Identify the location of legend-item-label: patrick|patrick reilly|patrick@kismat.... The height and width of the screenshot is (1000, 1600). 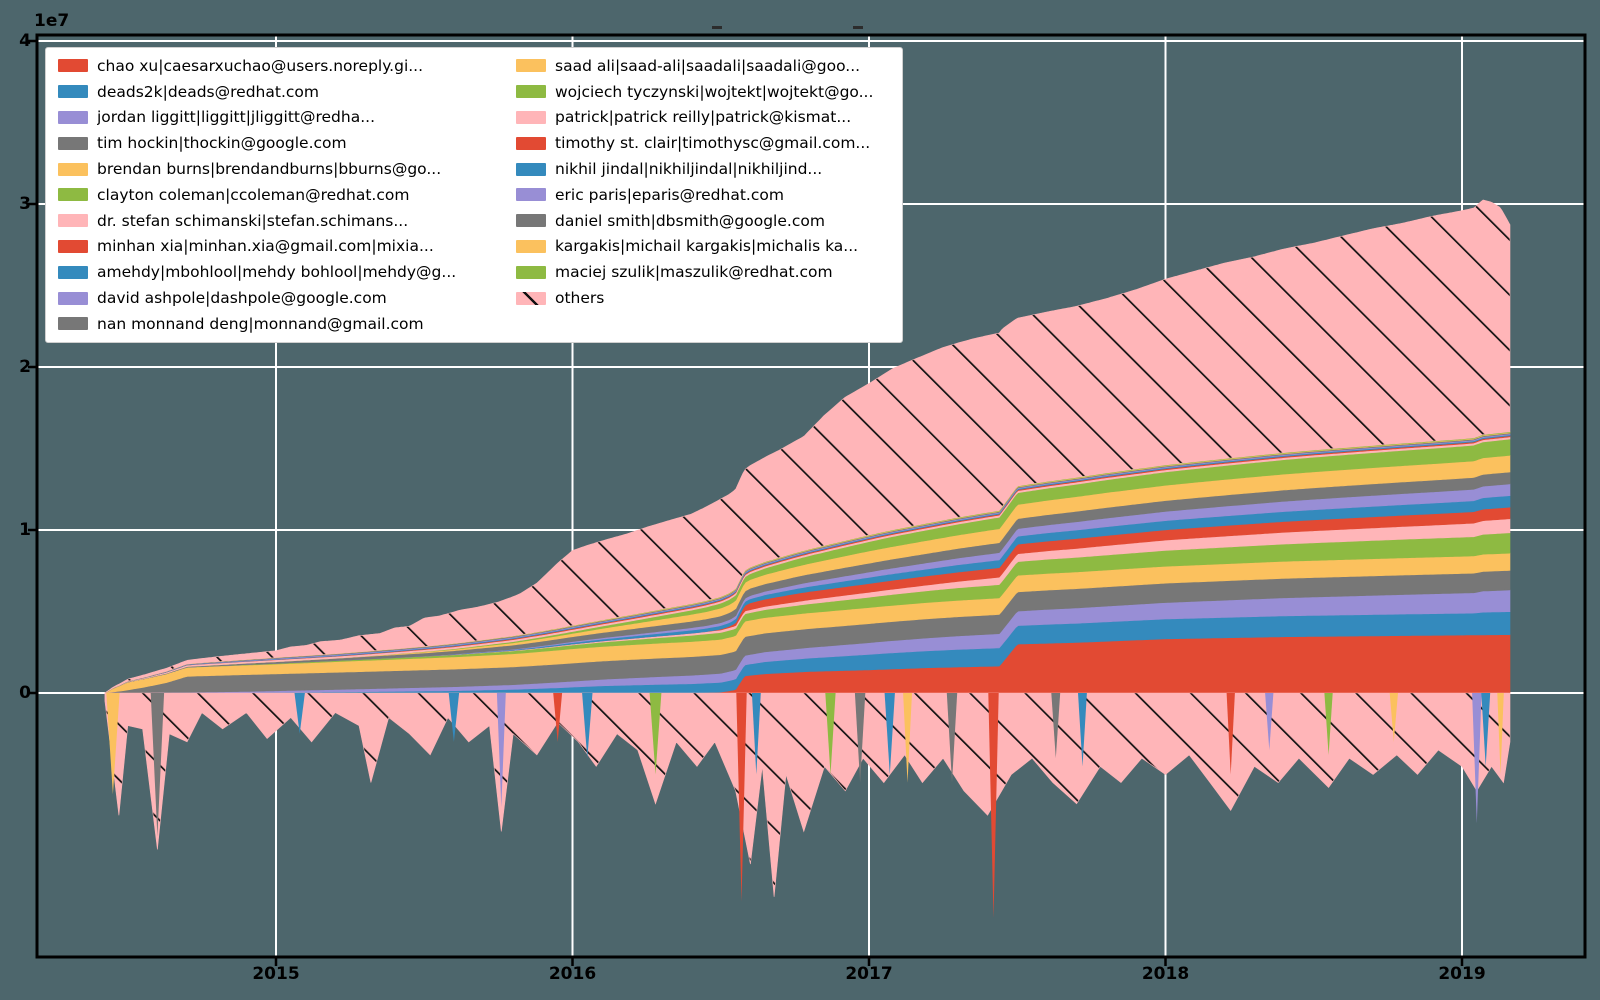
(703, 117).